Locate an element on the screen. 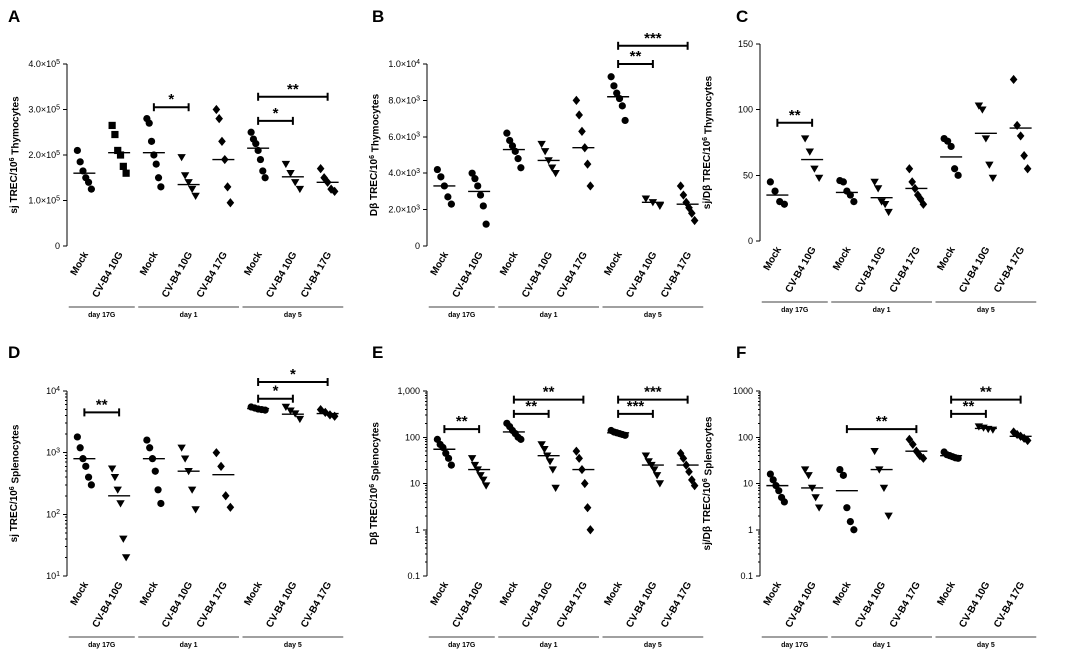  y-tick-label: 0.1 is located at coordinates (413, 576).